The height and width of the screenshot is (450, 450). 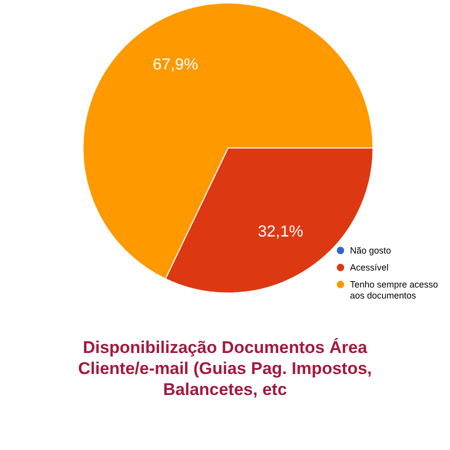 I want to click on legend-label: Acessível, so click(x=369, y=267).